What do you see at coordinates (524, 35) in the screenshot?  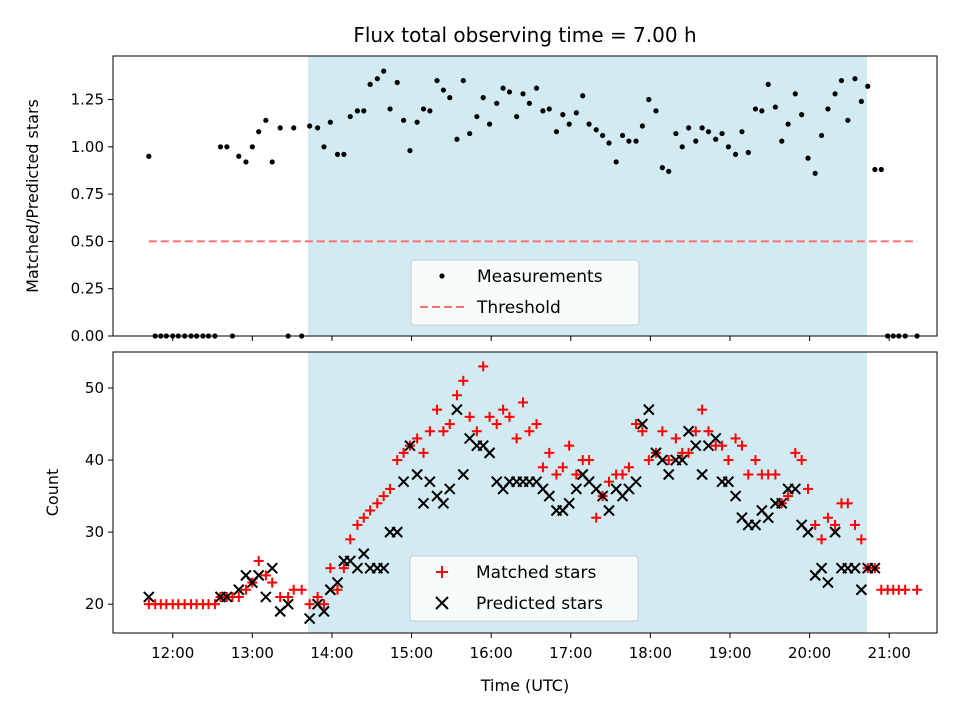 I see `chart-title: Flux total observing time = 7.00 h` at bounding box center [524, 35].